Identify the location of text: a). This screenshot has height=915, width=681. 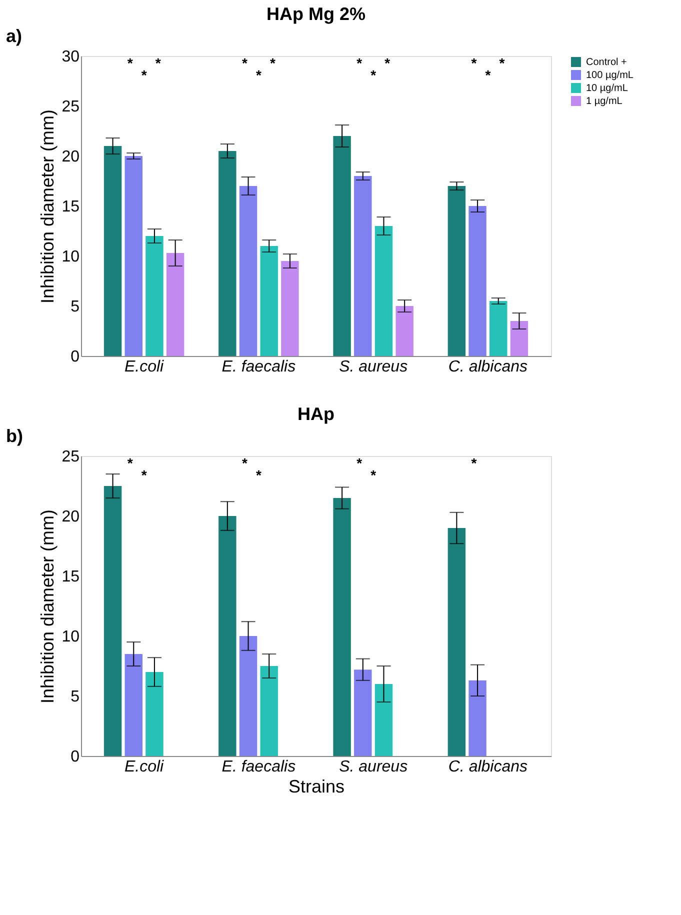
(14, 36).